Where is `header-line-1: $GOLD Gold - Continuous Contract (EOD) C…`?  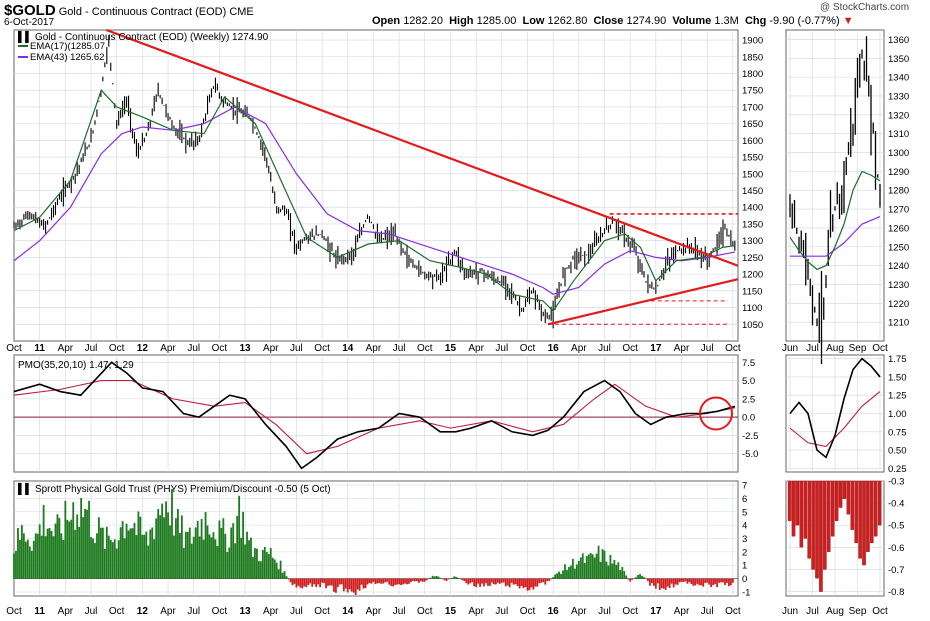 header-line-1: $GOLD Gold - Continuous Contract (EOD) C… is located at coordinates (129, 10).